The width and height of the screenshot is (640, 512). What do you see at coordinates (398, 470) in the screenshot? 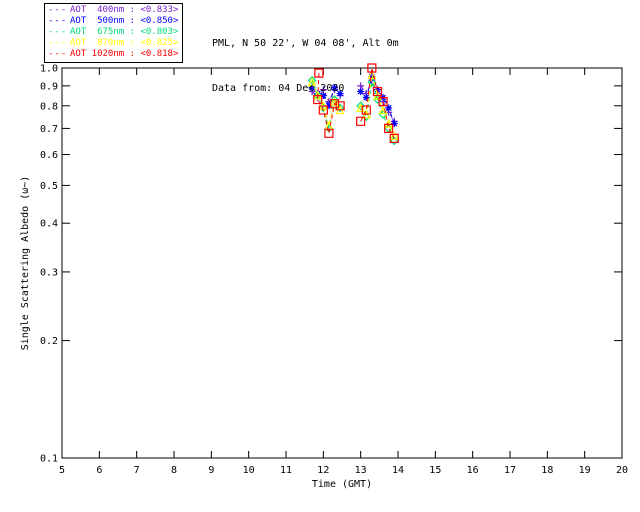
I see `x-tick-label: 14` at bounding box center [398, 470].